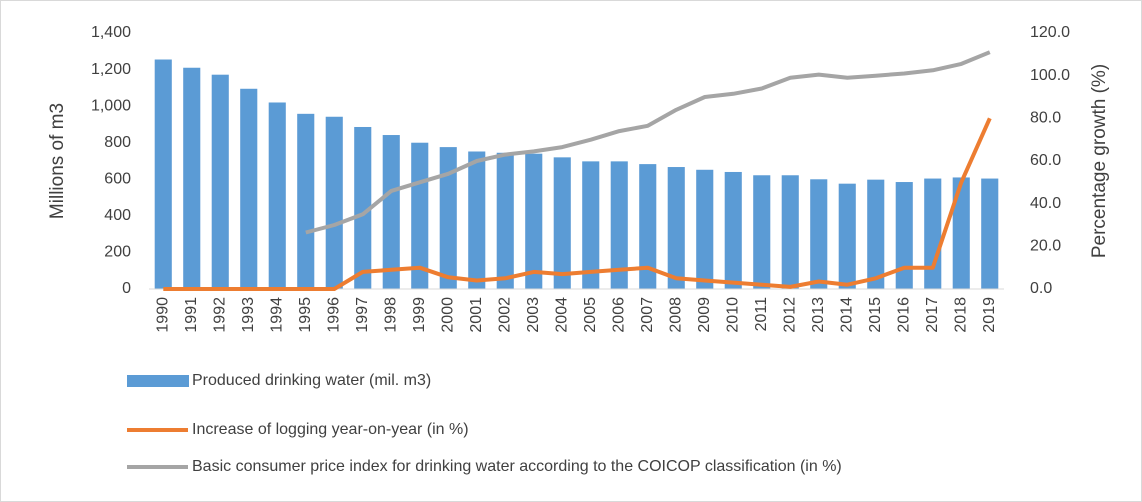  What do you see at coordinates (561, 315) in the screenshot?
I see `x-tick-label: 2004` at bounding box center [561, 315].